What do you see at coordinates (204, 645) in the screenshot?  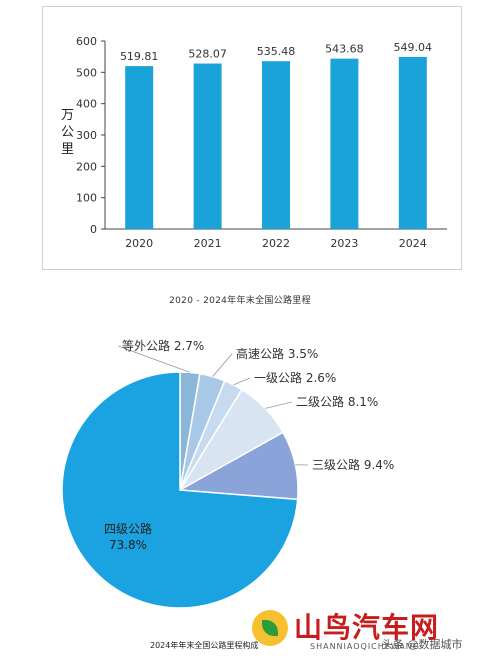 I see `pie-chart-title: 2024年年末全国公路里程构成` at bounding box center [204, 645].